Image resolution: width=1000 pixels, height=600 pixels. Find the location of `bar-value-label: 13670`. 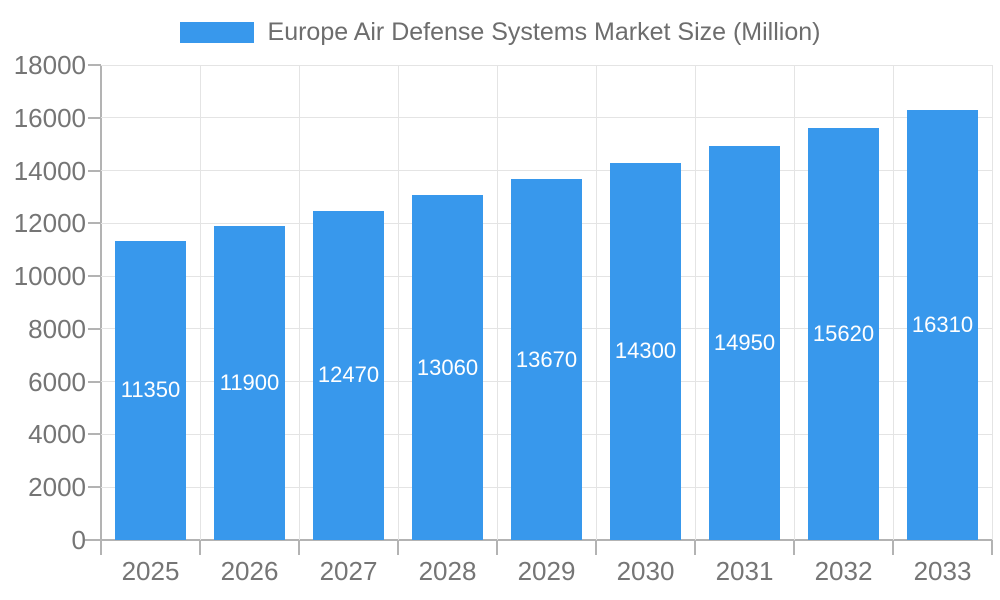

bar-value-label: 13670 is located at coordinates (546, 359).